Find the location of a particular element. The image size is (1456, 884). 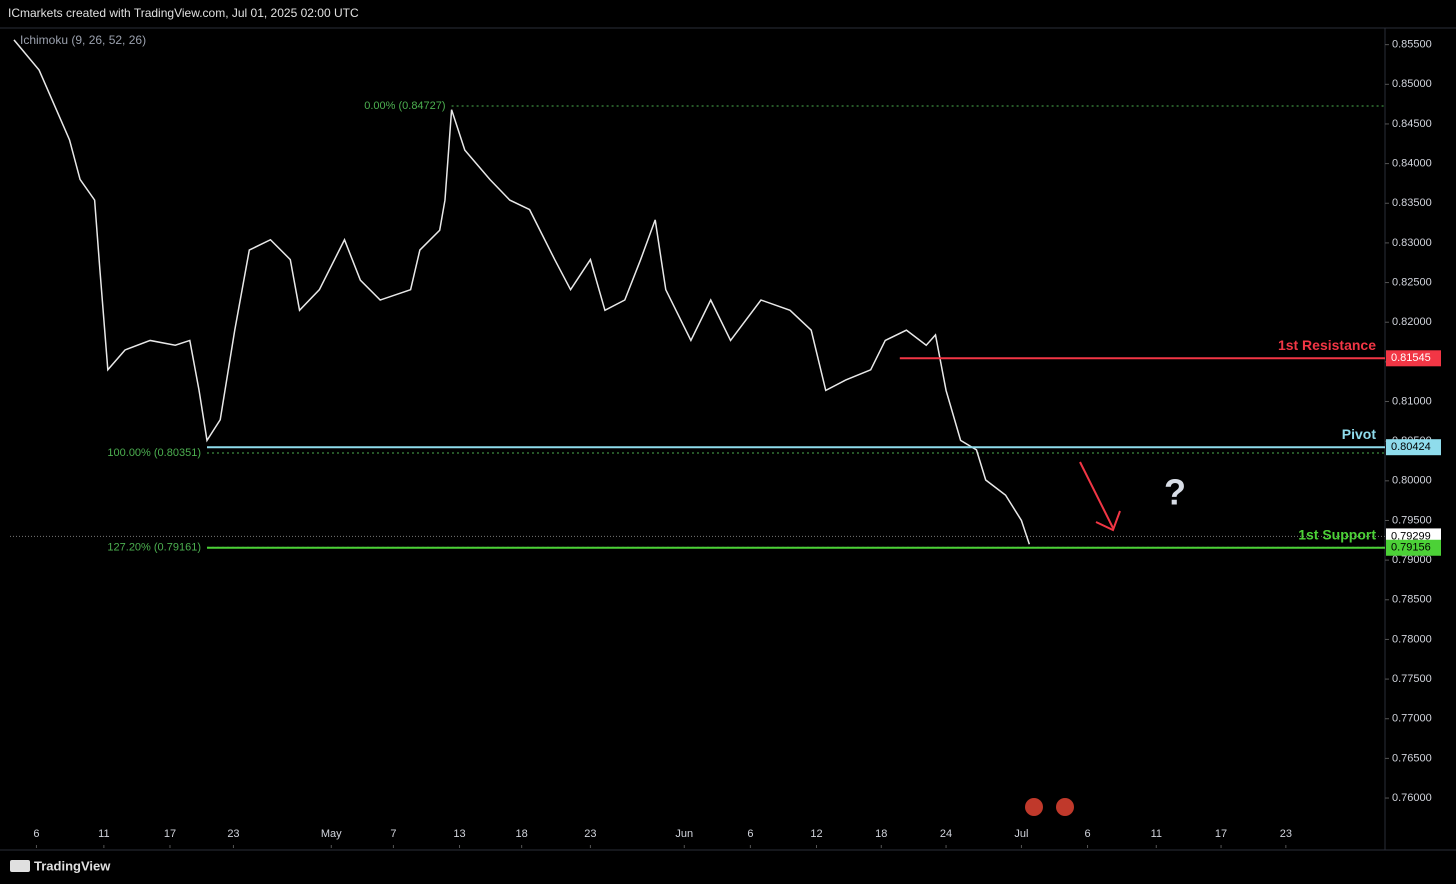

y-tick-label: 0.78500 is located at coordinates (1412, 600).